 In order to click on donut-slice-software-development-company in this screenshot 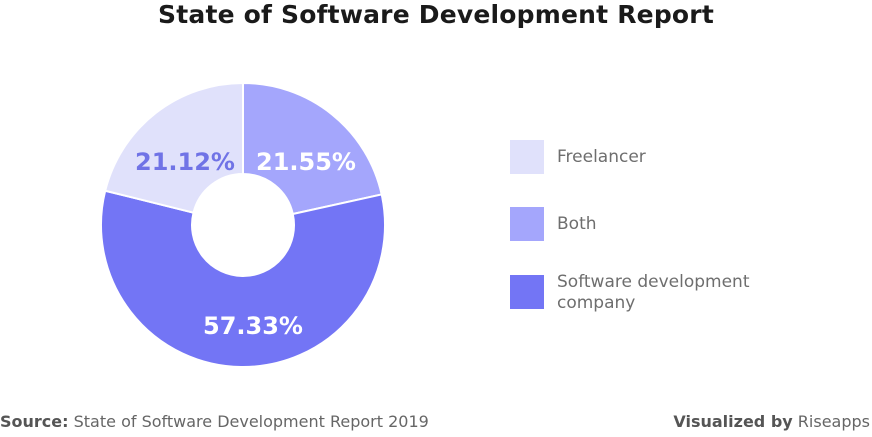, I will do `click(243, 278)`.